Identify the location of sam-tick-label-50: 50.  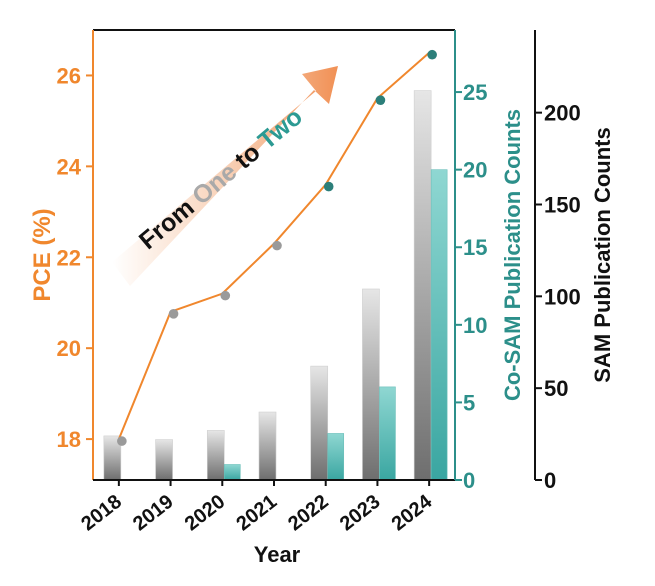
(556, 388).